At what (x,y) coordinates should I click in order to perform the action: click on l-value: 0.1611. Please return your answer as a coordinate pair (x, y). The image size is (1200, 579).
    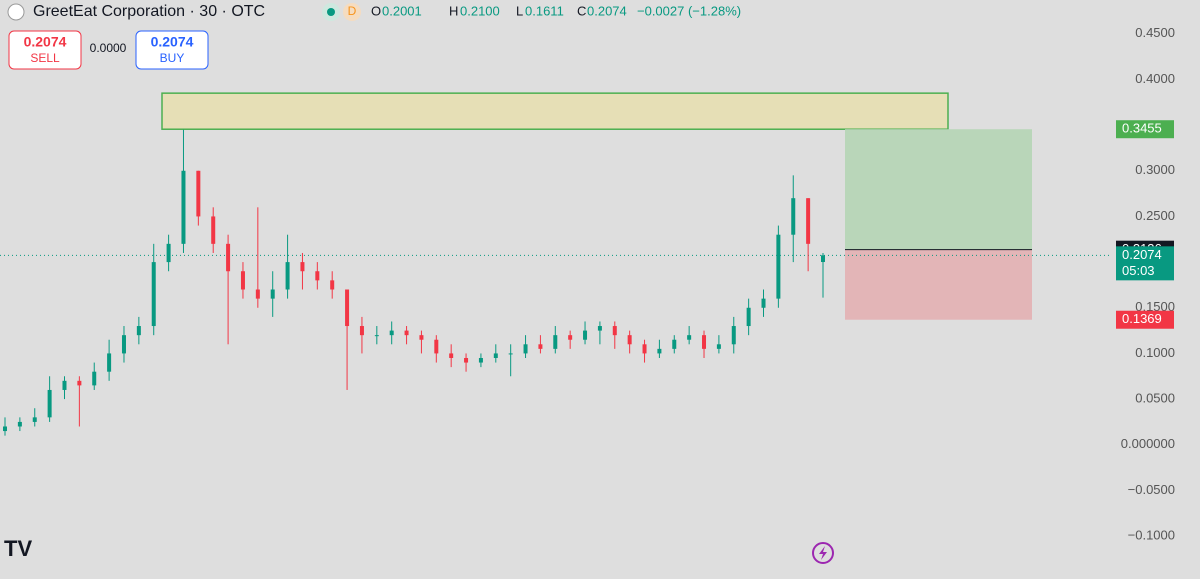
    Looking at the image, I should click on (544, 10).